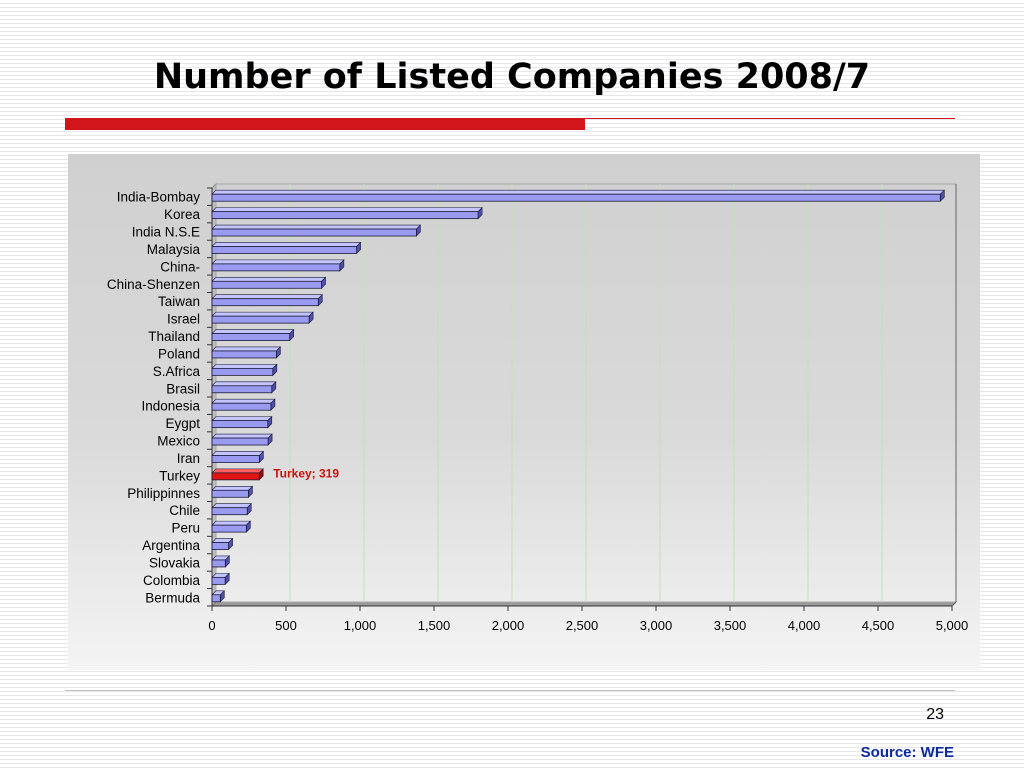 Image resolution: width=1024 pixels, height=768 pixels. Describe the element at coordinates (179, 301) in the screenshot. I see `category-label: Taiwan` at that location.